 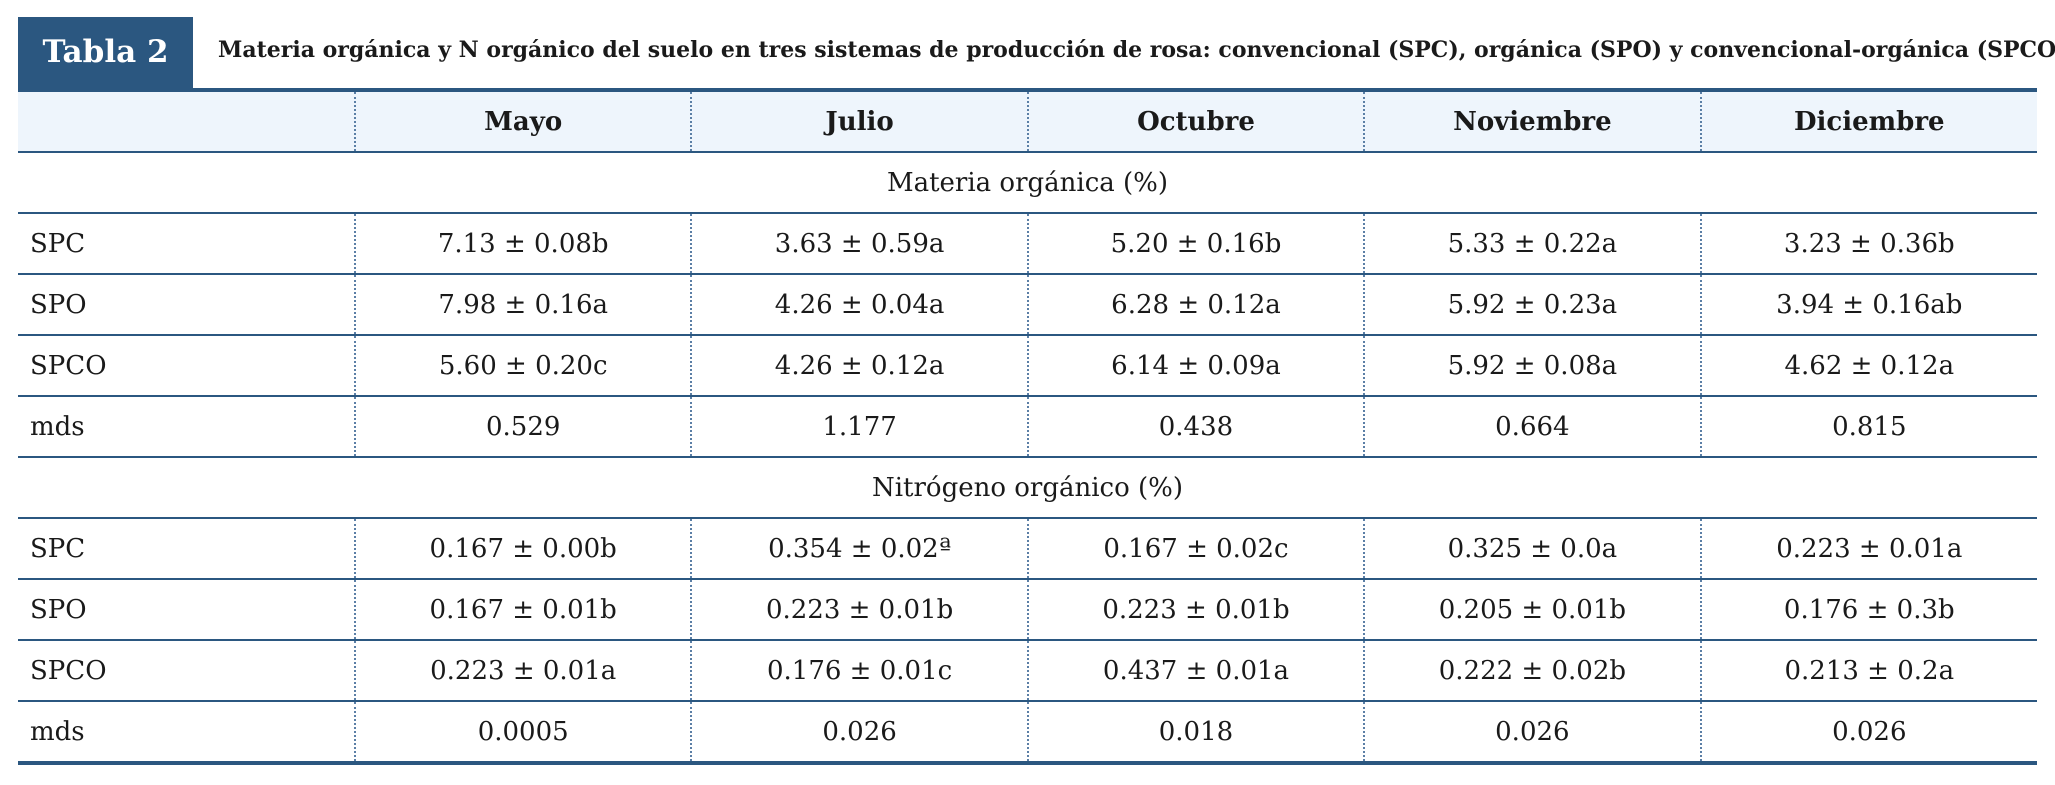 I want to click on cell: 0.018, so click(x=1195, y=733).